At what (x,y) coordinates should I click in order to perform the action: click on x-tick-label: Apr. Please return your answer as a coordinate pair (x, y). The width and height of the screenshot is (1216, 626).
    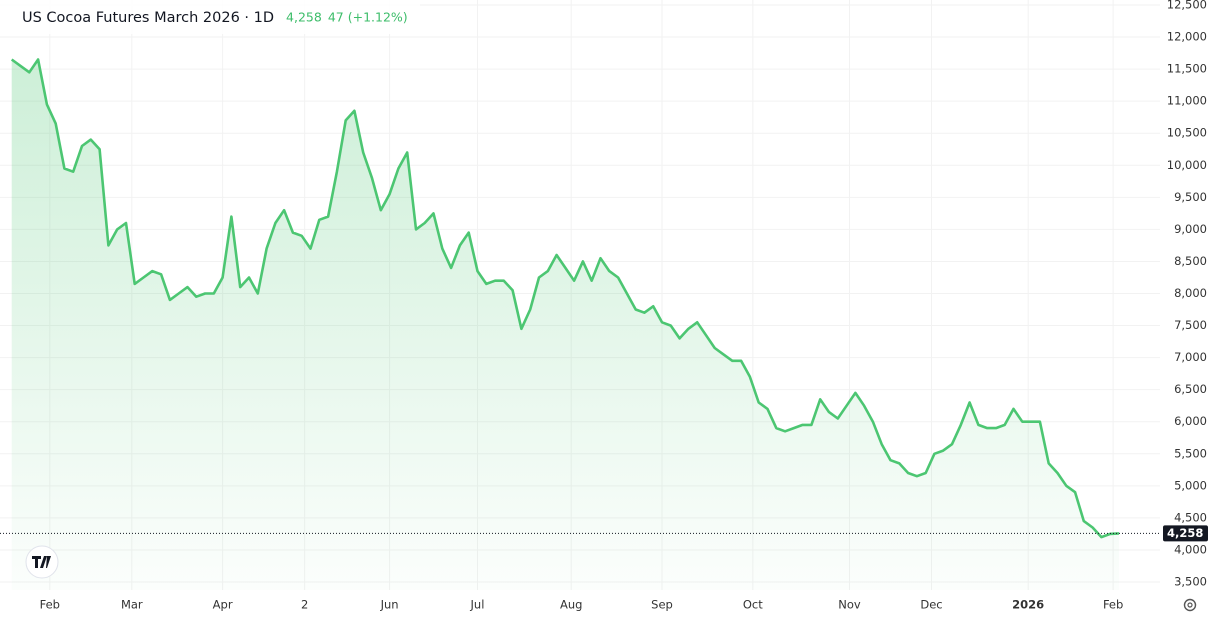
    Looking at the image, I should click on (223, 605).